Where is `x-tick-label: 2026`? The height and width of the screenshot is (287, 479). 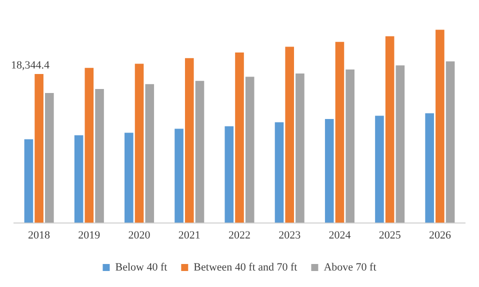 x-tick-label: 2026 is located at coordinates (440, 235).